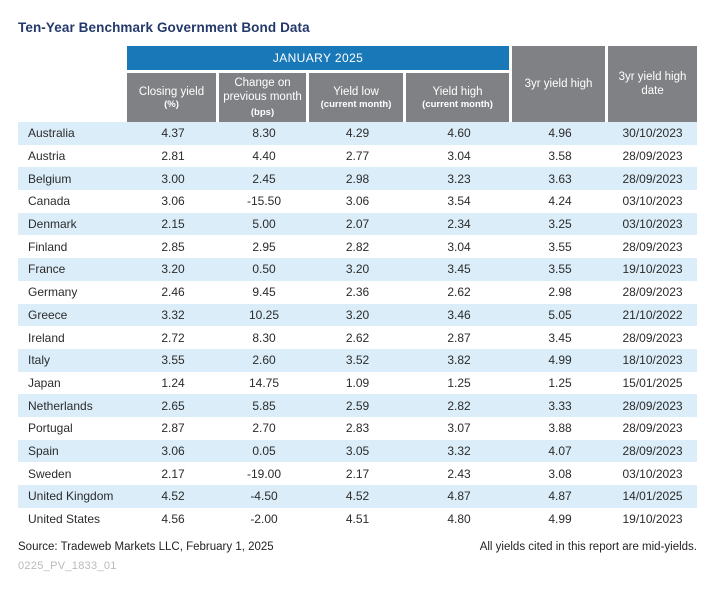 The width and height of the screenshot is (720, 600). Describe the element at coordinates (264, 201) in the screenshot. I see `value-cell: -15.50` at that location.